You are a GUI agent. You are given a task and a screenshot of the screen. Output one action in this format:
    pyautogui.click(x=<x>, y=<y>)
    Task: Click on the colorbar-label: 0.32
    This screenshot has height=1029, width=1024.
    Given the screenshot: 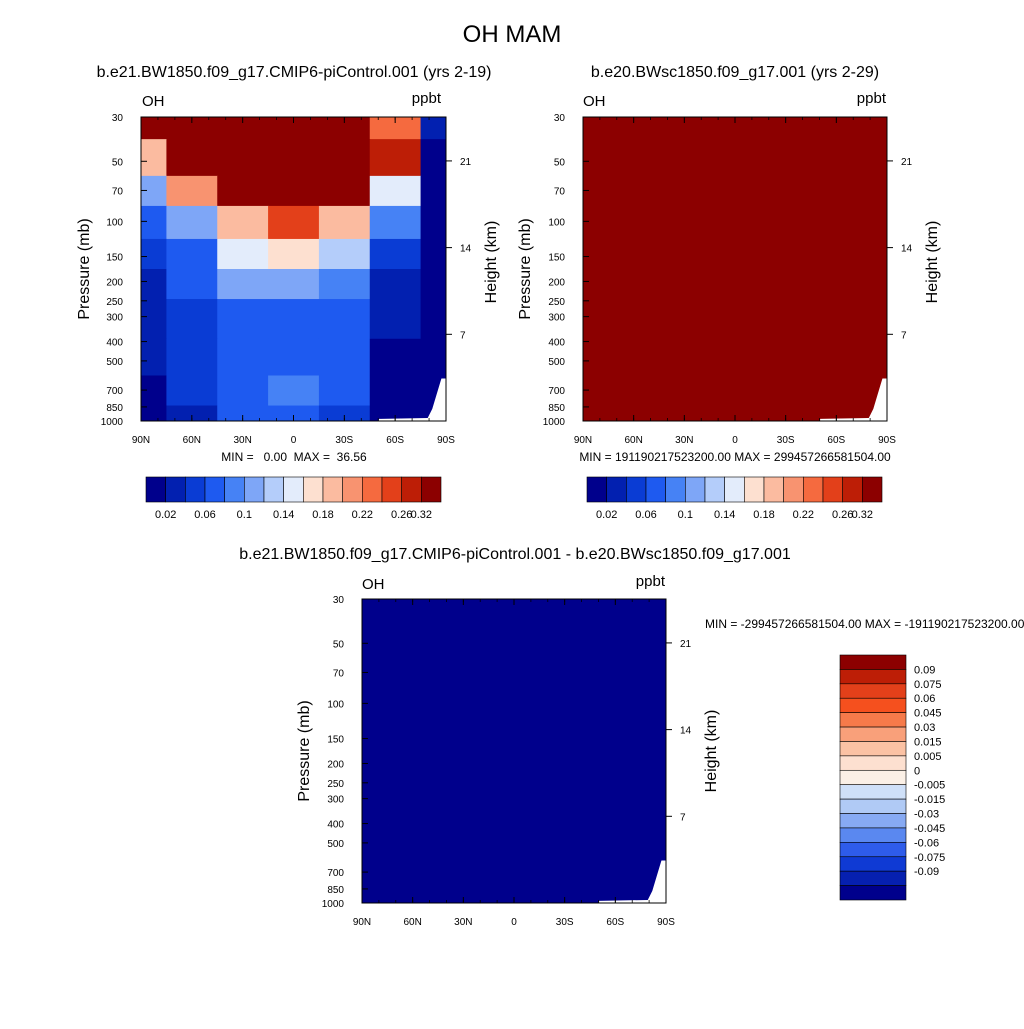 What is the action you would take?
    pyautogui.click(x=421, y=515)
    